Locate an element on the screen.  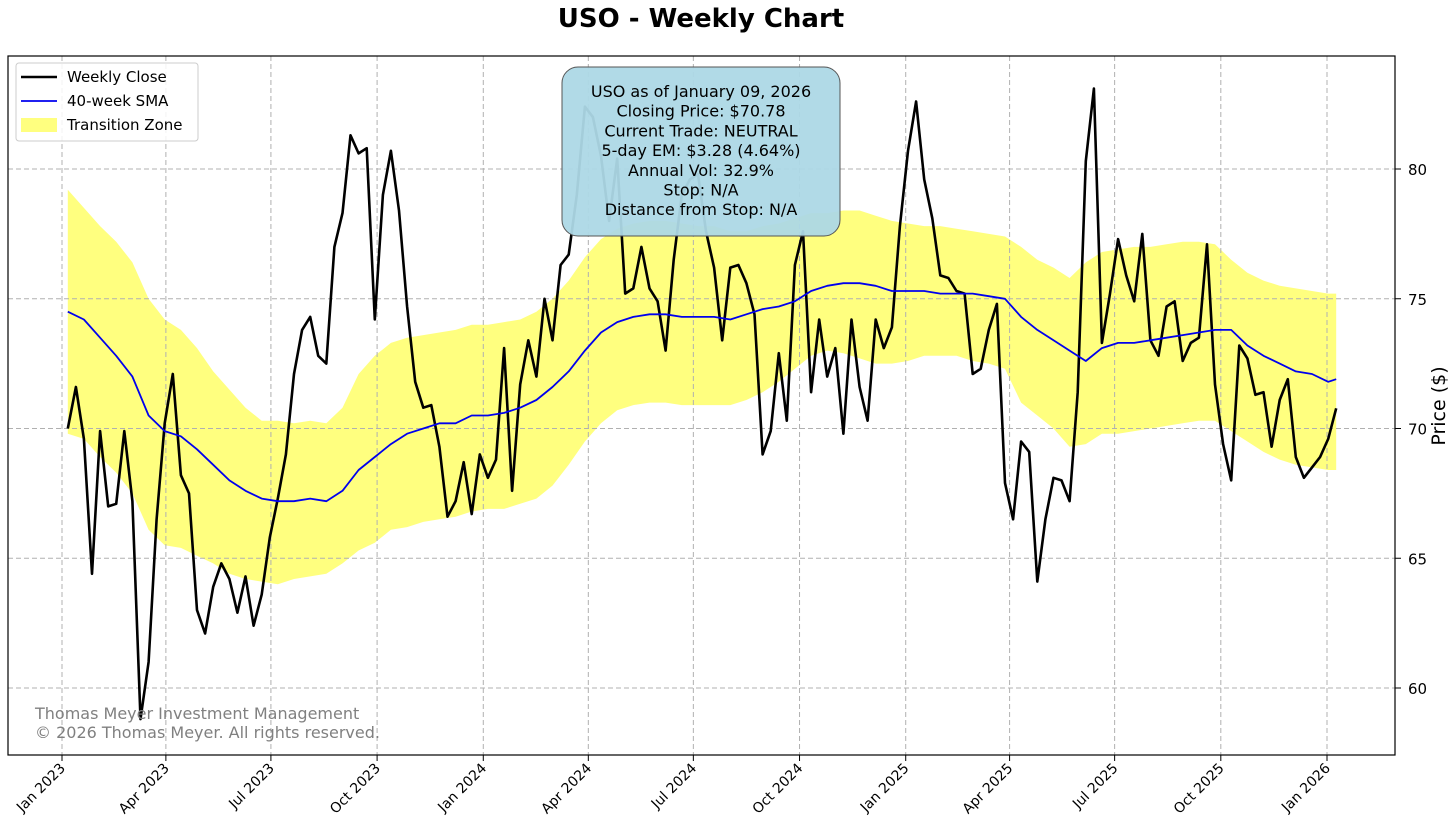
legend-box is located at coordinates (107, 102).